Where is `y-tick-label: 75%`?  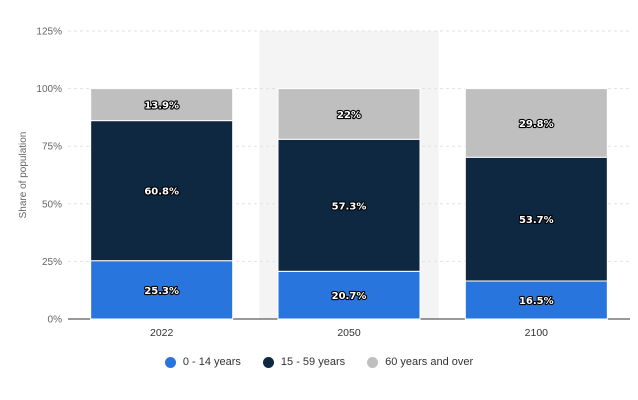
y-tick-label: 75% is located at coordinates (52, 147).